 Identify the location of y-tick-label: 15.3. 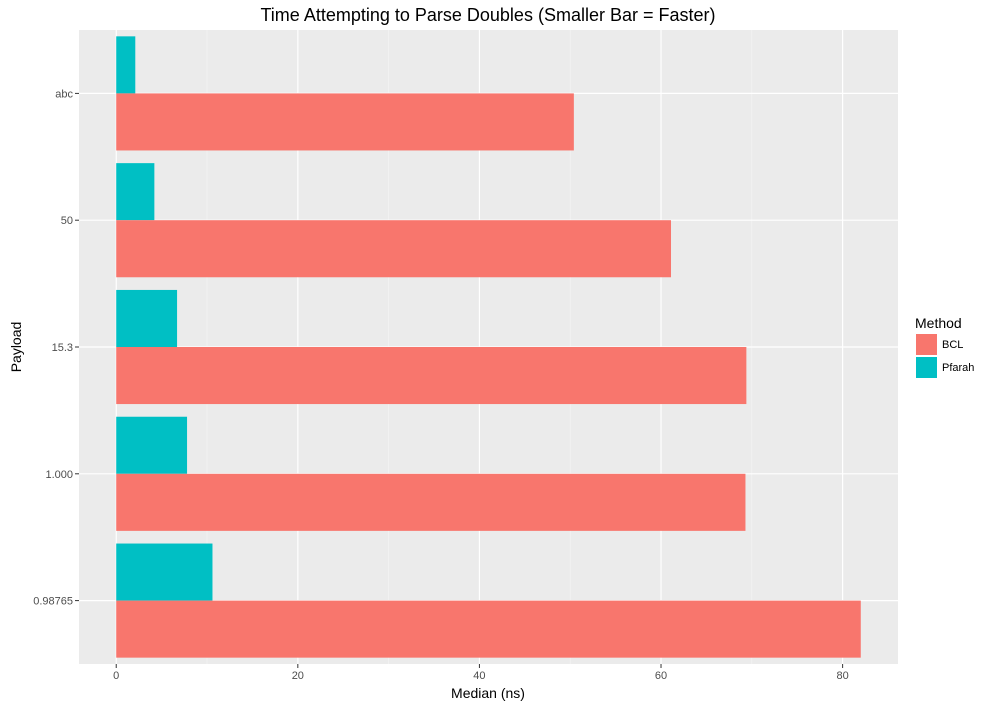
(62, 348).